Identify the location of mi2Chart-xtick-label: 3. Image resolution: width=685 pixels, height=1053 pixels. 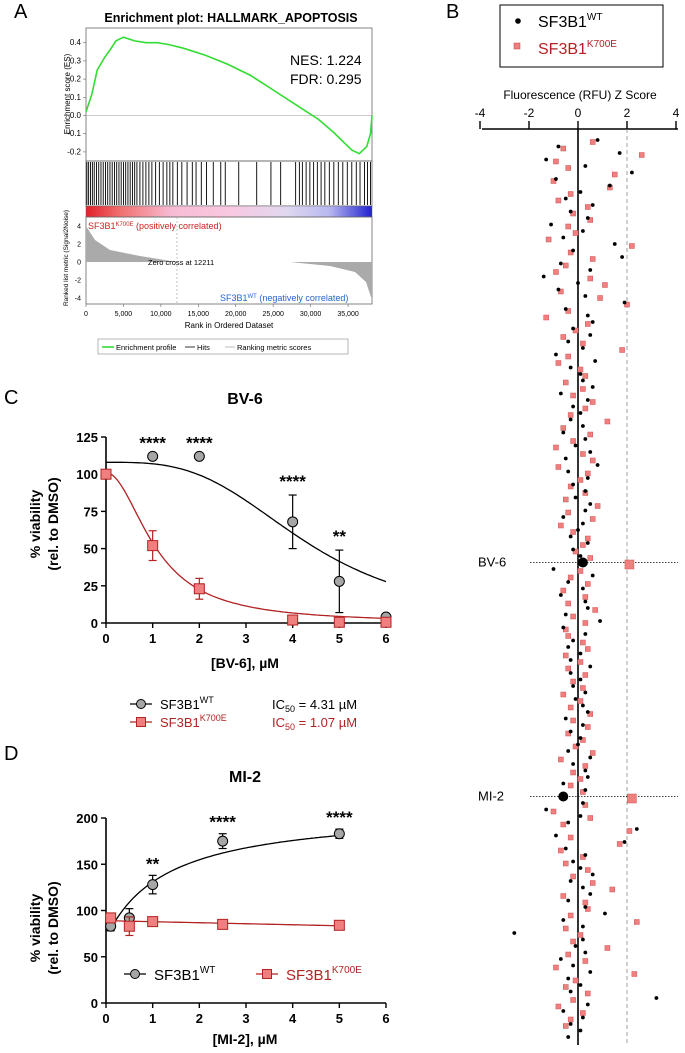
(245, 1018).